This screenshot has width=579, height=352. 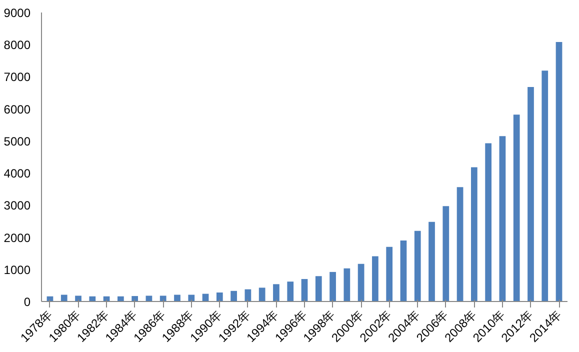 I want to click on y-tick-label: 2000, so click(x=17, y=237).